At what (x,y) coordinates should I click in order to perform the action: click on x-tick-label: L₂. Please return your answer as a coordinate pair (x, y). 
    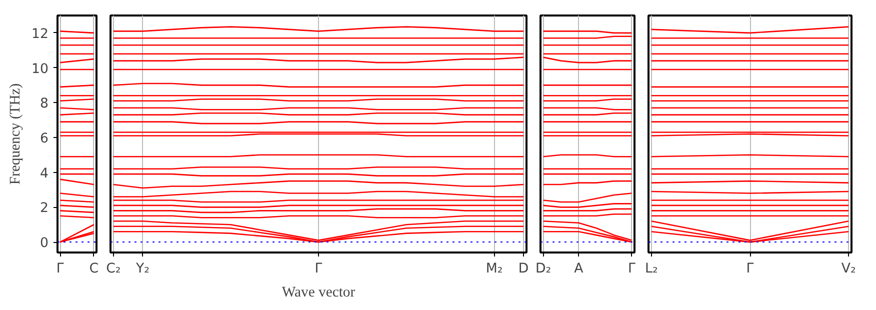
    Looking at the image, I should click on (651, 269).